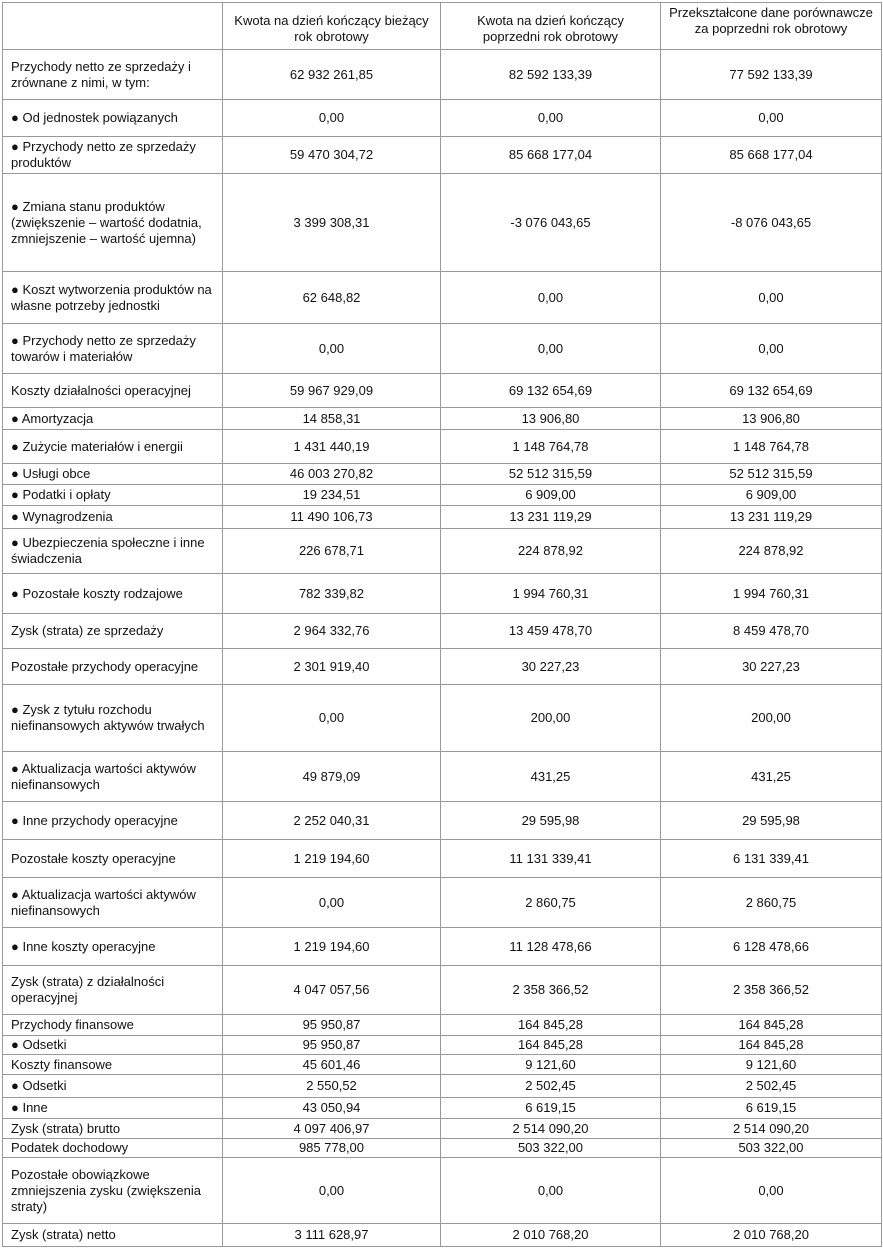 Image resolution: width=883 pixels, height=1248 pixels. I want to click on value-cell: 1 219 194,60, so click(331, 946).